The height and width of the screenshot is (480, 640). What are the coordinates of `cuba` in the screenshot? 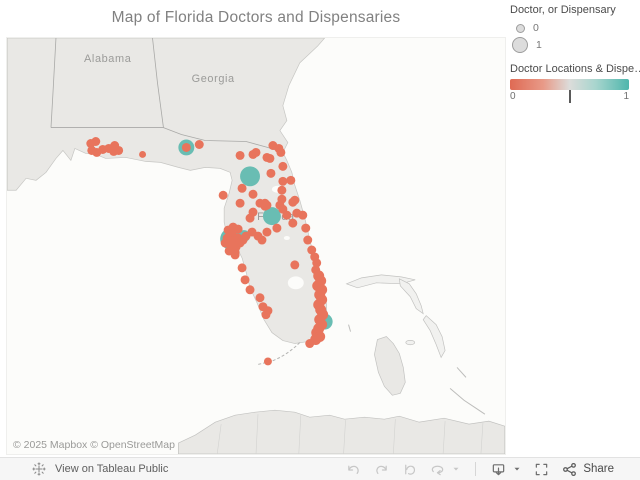 It's located at (341, 431).